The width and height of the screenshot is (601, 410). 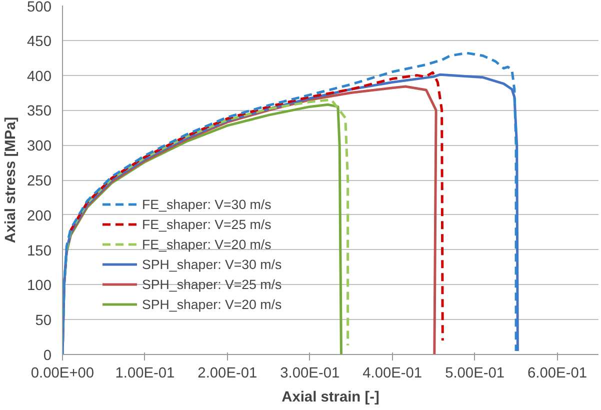 What do you see at coordinates (331, 398) in the screenshot?
I see `x-axis-title: Axial strain [-]` at bounding box center [331, 398].